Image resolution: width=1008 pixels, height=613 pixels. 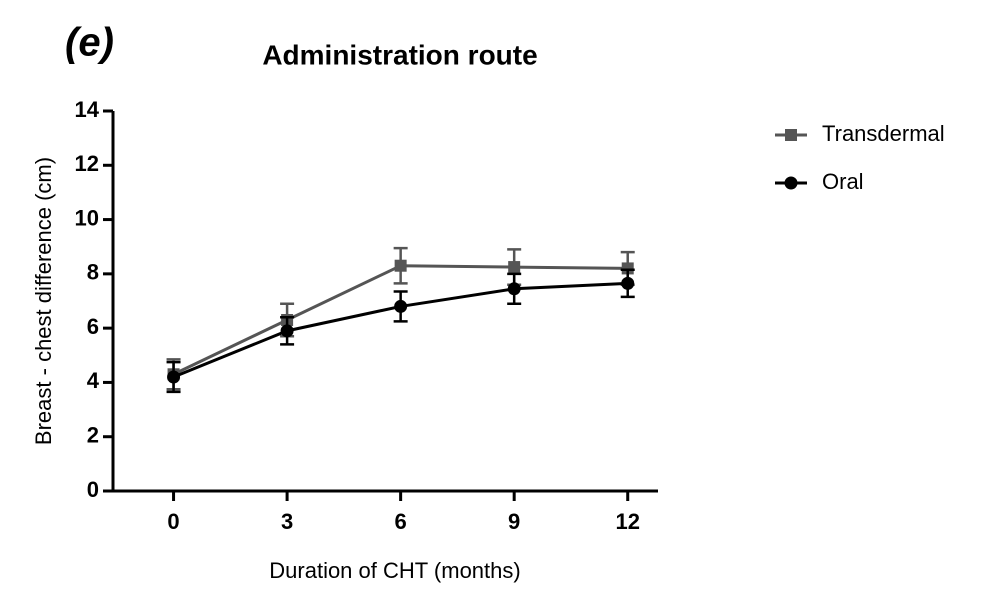 I want to click on x-tick-label: 12, so click(x=627, y=521).